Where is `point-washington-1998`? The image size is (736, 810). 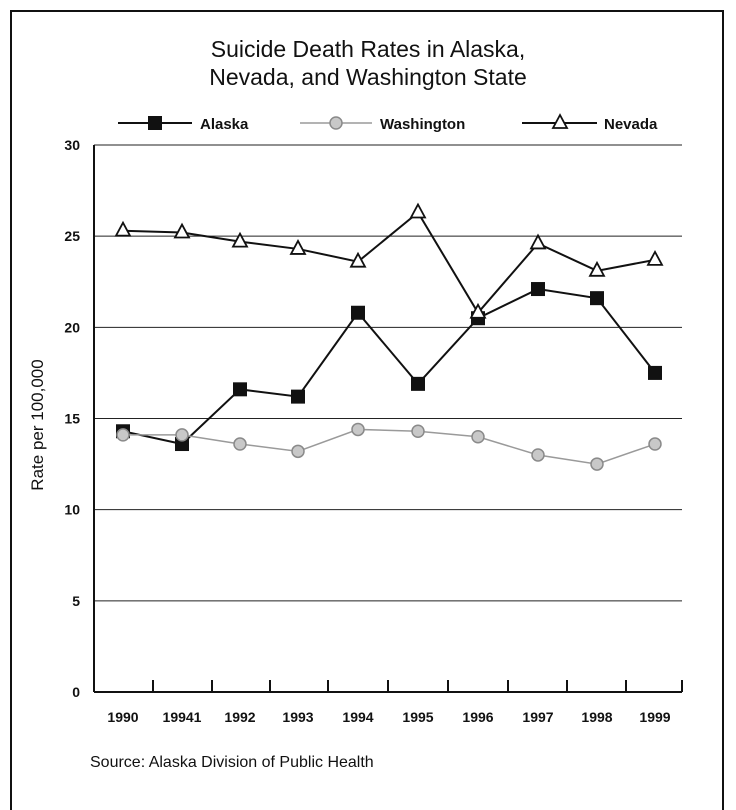 point-washington-1998 is located at coordinates (597, 464).